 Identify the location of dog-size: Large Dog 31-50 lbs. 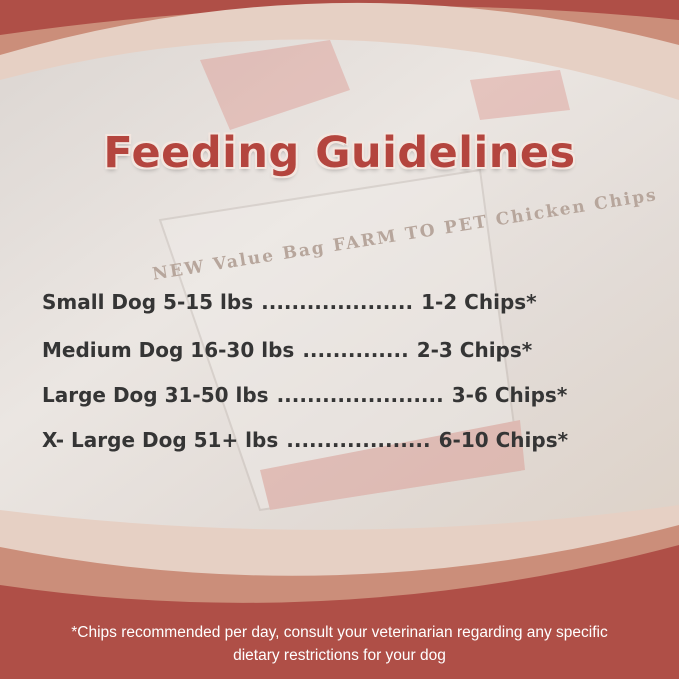
(155, 395).